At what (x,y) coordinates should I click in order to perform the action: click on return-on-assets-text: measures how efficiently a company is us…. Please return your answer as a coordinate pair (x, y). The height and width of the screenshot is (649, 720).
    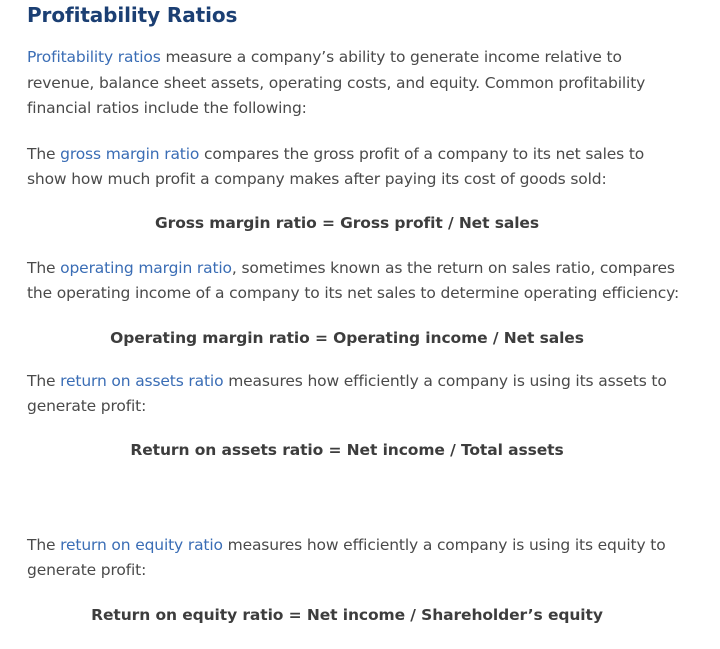
    Looking at the image, I should click on (347, 393).